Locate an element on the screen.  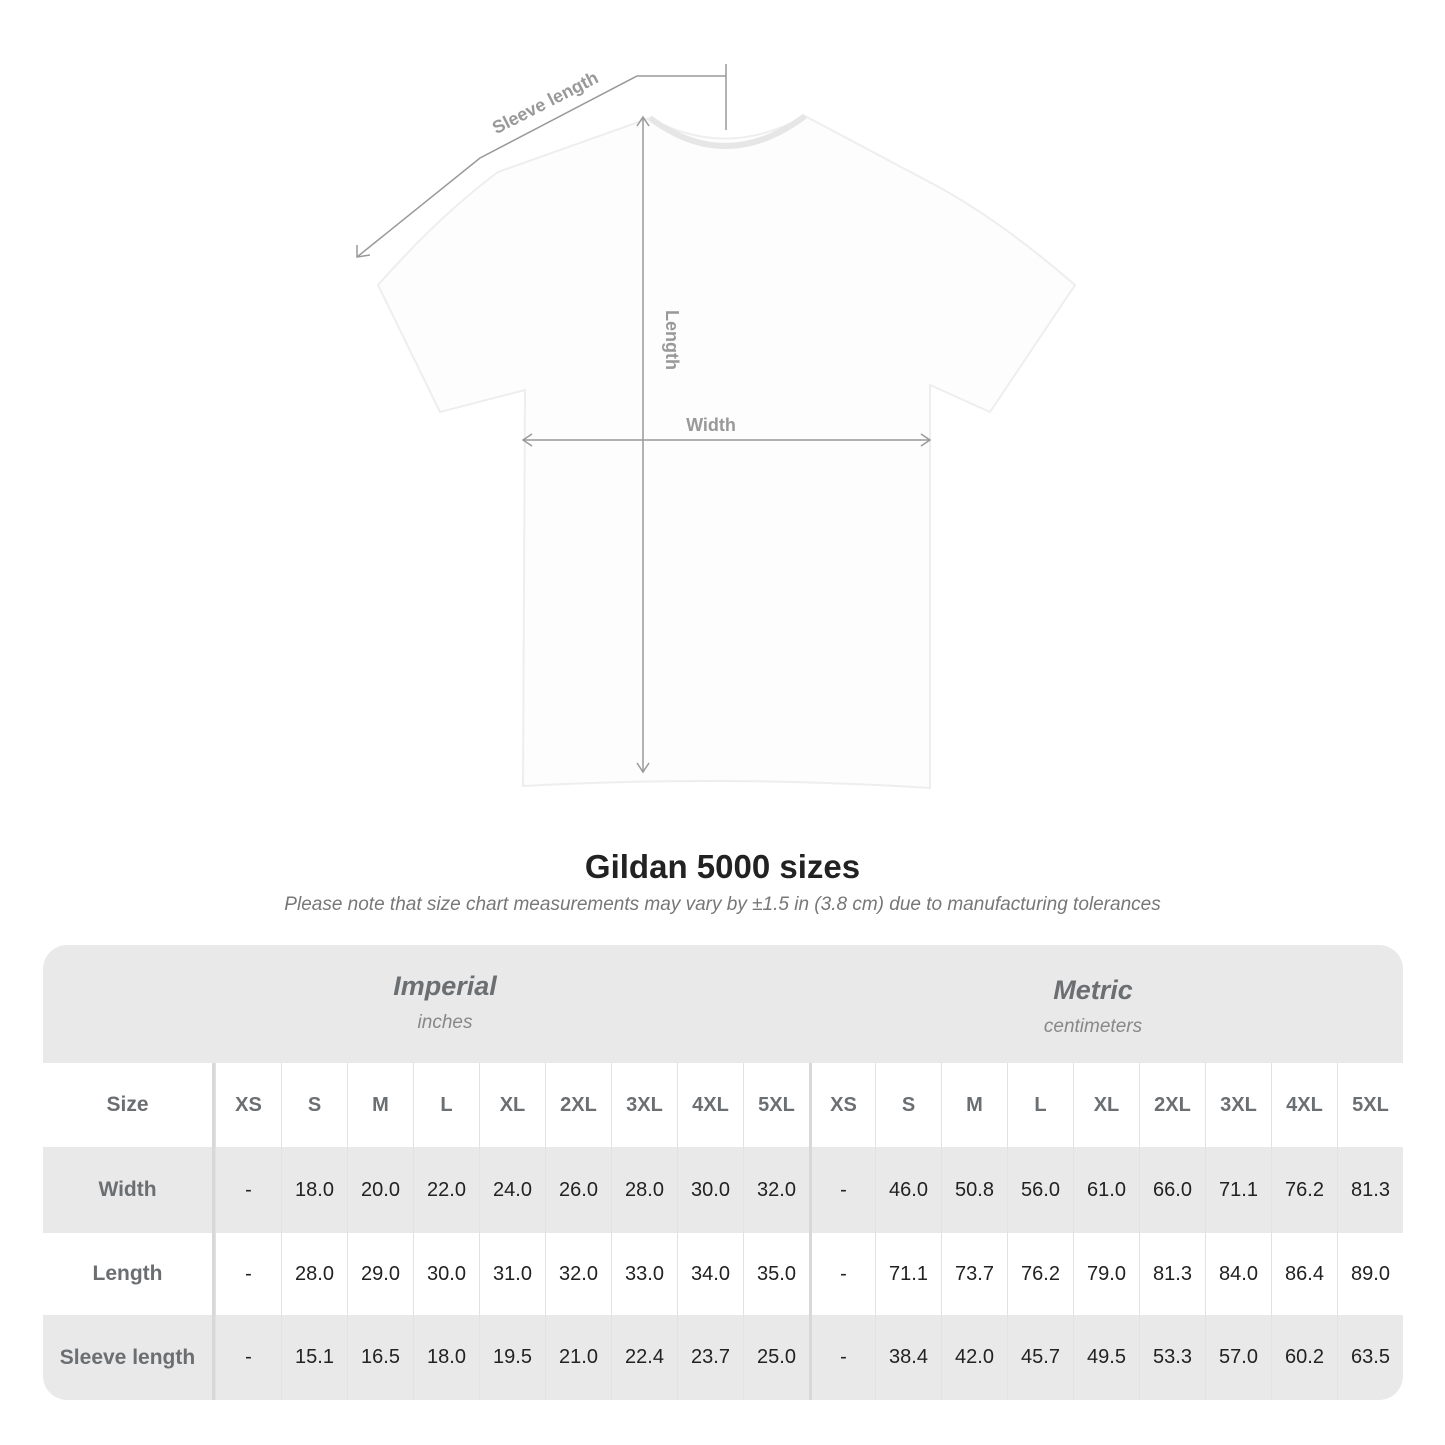
length-label: Length is located at coordinates (672, 340).